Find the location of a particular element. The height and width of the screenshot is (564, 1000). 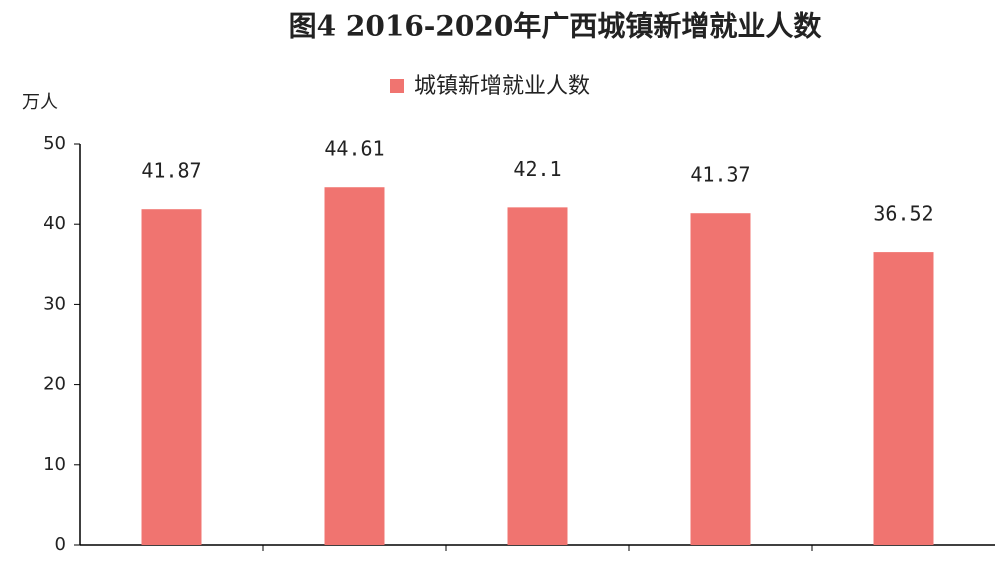

y-tick-label: 10 is located at coordinates (54, 464).